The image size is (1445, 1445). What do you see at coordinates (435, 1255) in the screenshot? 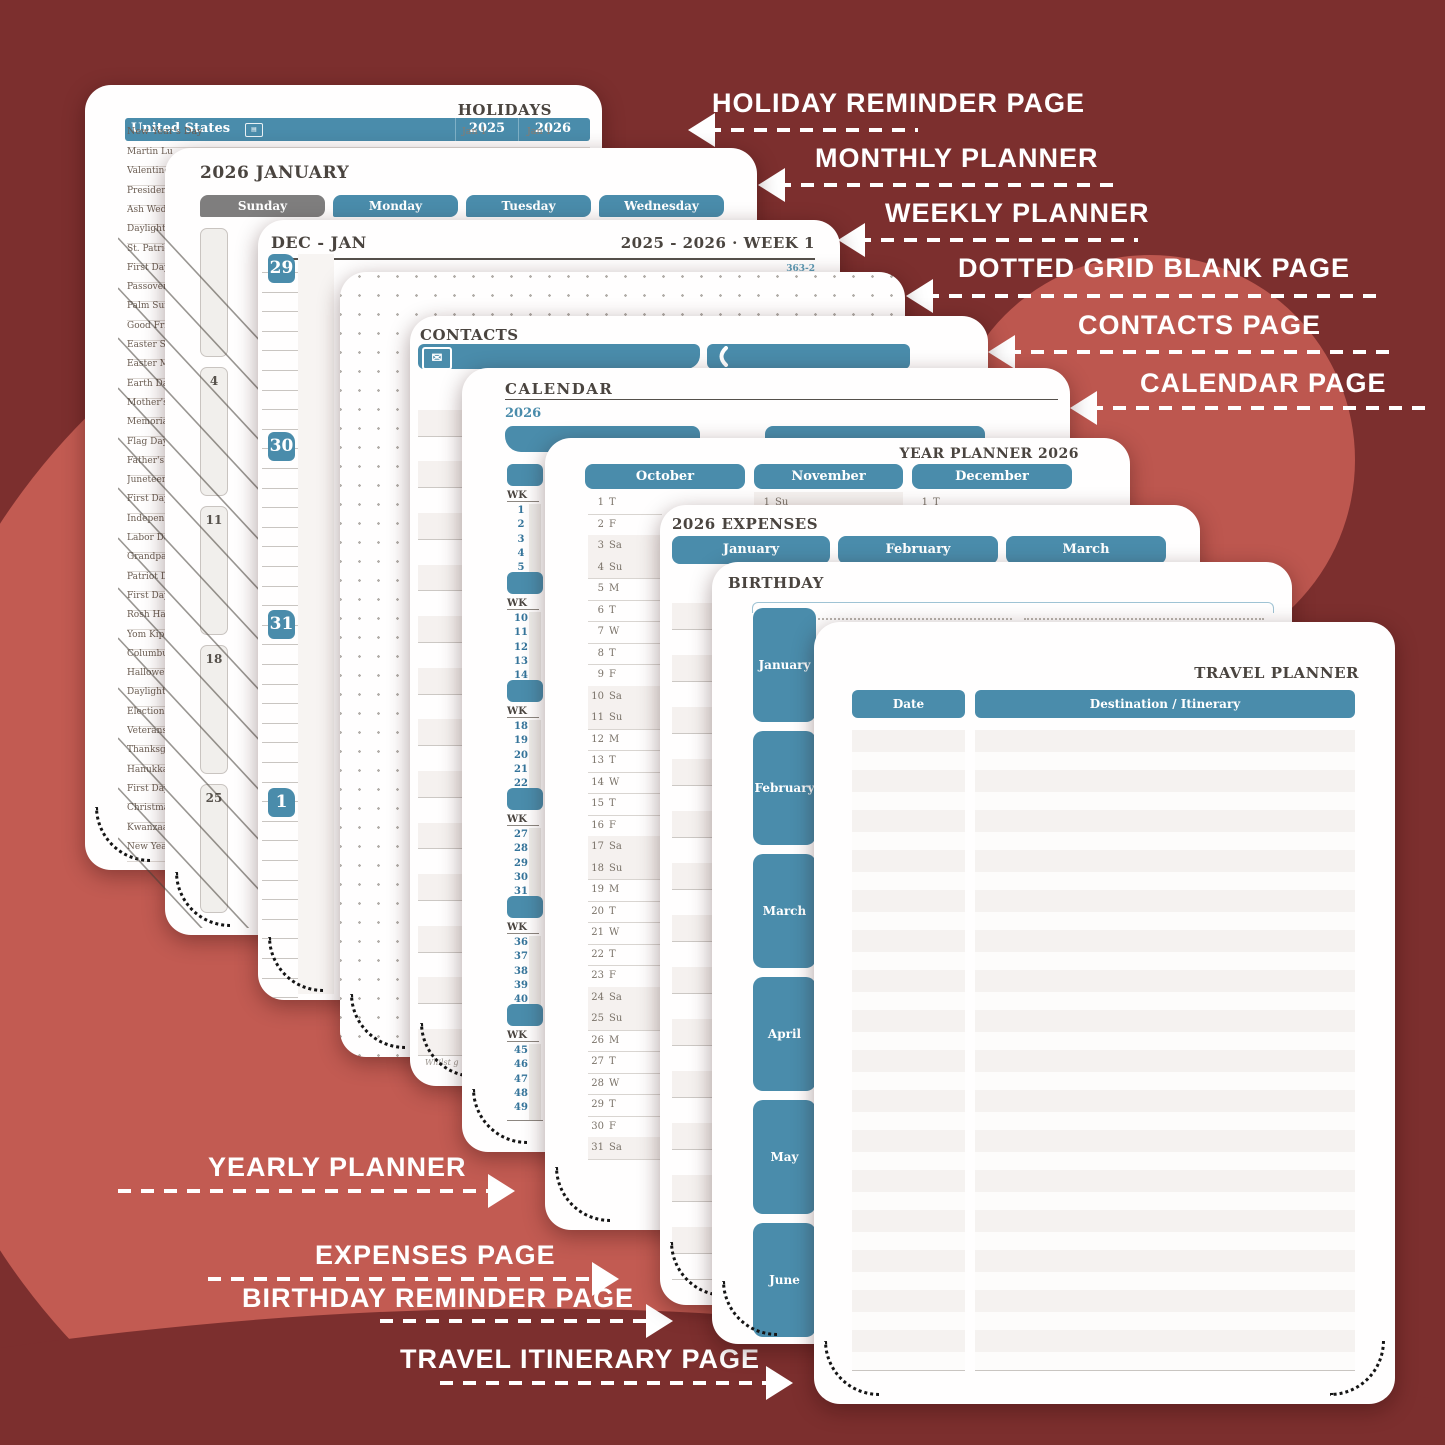
I see `callout-label: EXPENSES PAGE` at bounding box center [435, 1255].